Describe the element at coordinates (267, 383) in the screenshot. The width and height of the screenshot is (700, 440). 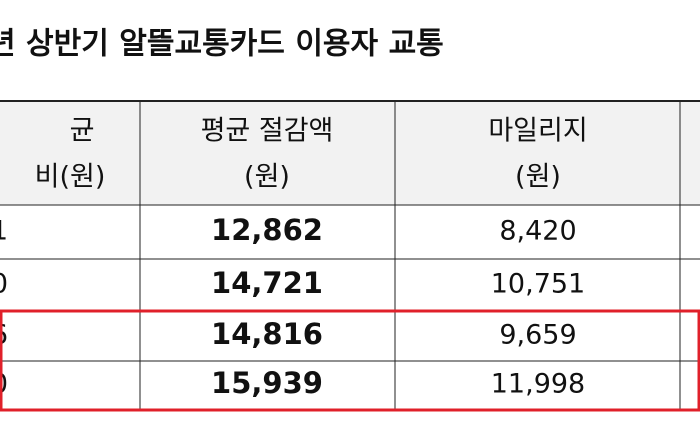
I see `cell: 15,939` at that location.